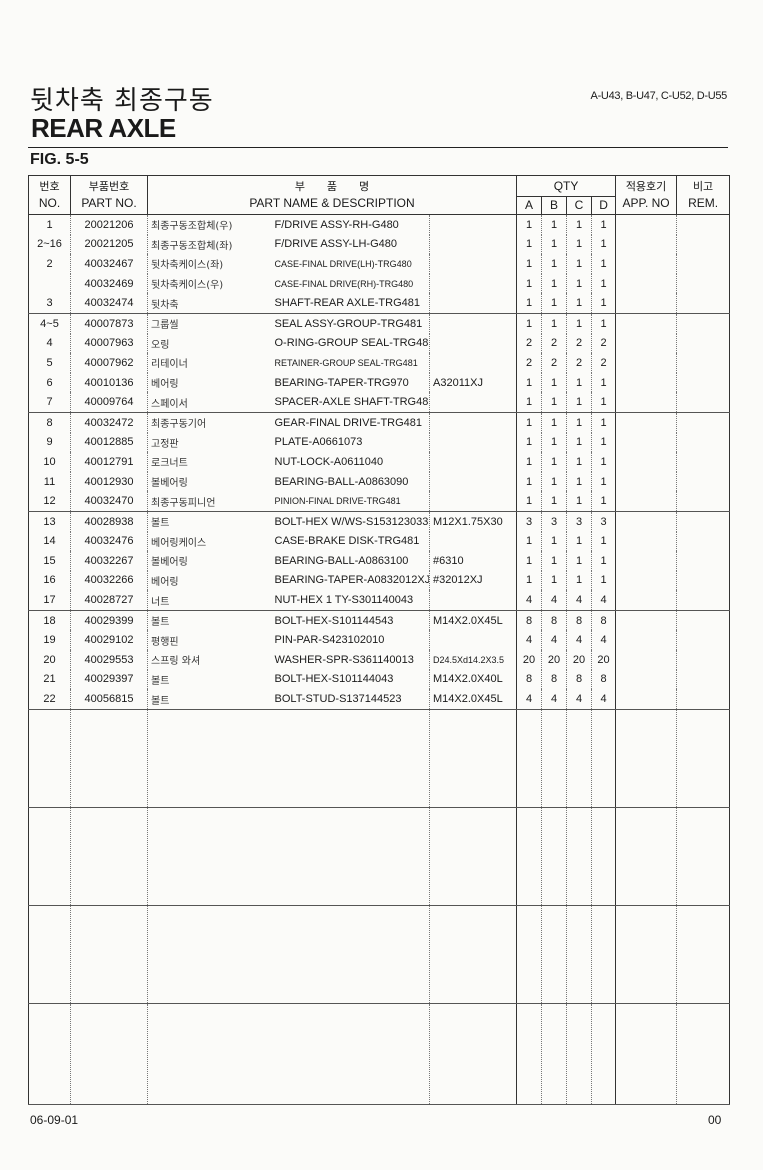 This screenshot has height=1170, width=763. What do you see at coordinates (473, 660) in the screenshot?
I see `part-spec: D24.5Xd14.2X3.5` at bounding box center [473, 660].